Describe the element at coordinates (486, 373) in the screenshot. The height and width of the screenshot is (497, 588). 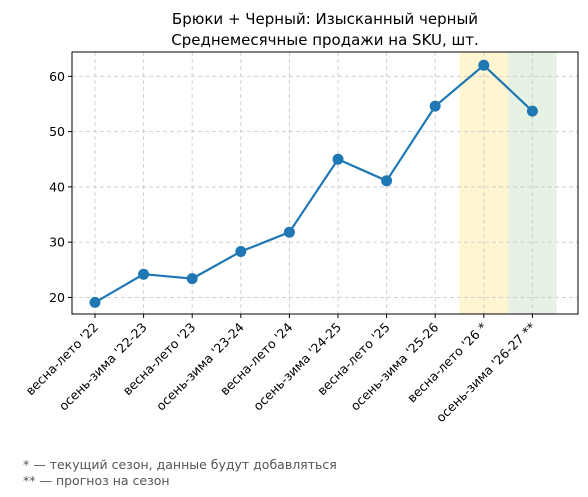
I see `x-tick-label-10: осень-зима '26-27 **` at that location.